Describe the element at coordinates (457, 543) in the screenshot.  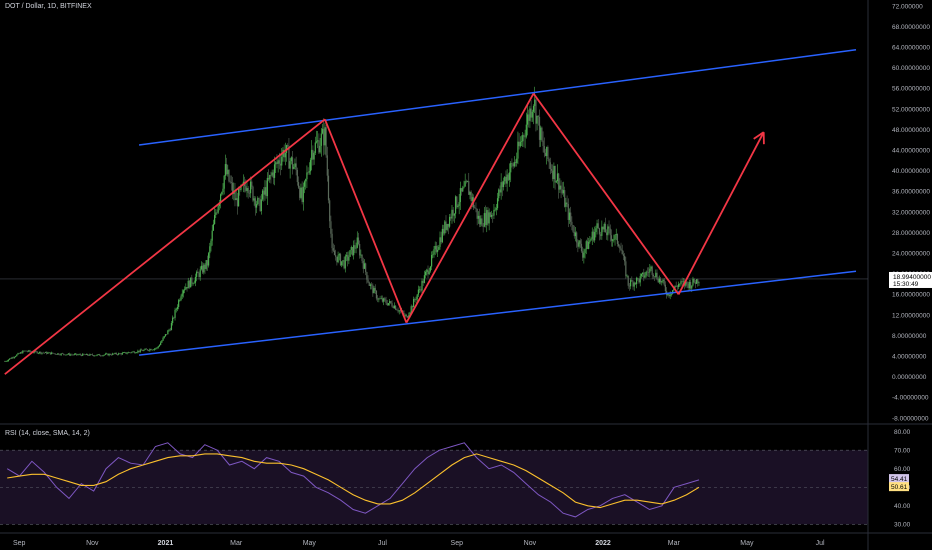
I see `time-tick-label: Sep` at that location.